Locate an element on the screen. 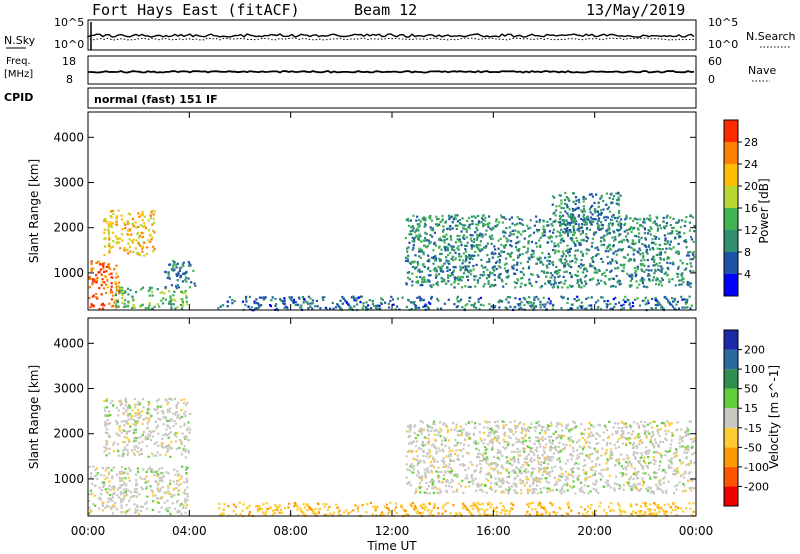 This screenshot has height=554, width=800. colorbar-tick-label: 12 is located at coordinates (751, 230).